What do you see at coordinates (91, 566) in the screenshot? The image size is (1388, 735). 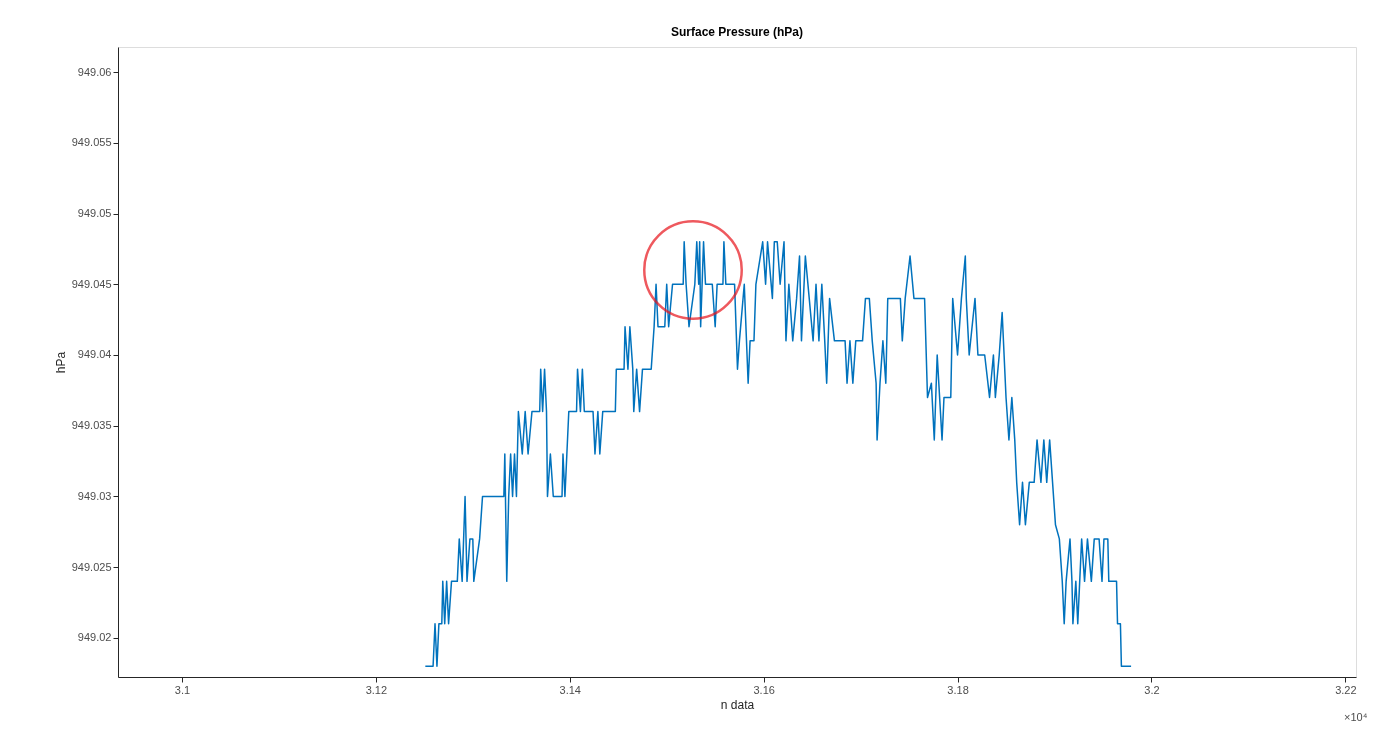 I see `y-tick-label: 949.025` at bounding box center [91, 566].